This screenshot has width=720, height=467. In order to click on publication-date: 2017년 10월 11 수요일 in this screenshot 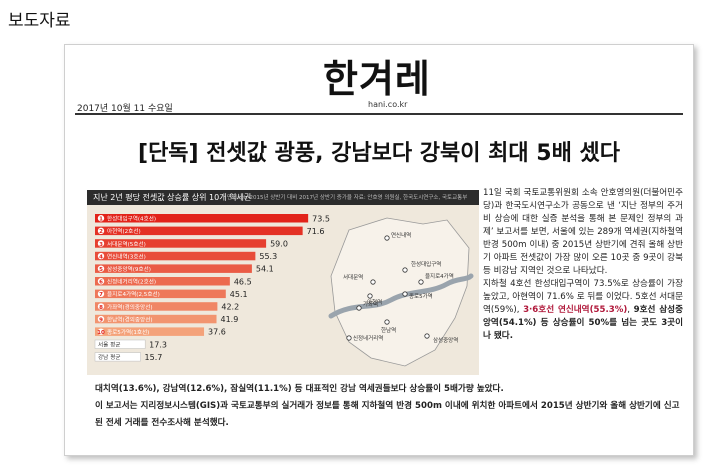, I will do `click(125, 109)`.